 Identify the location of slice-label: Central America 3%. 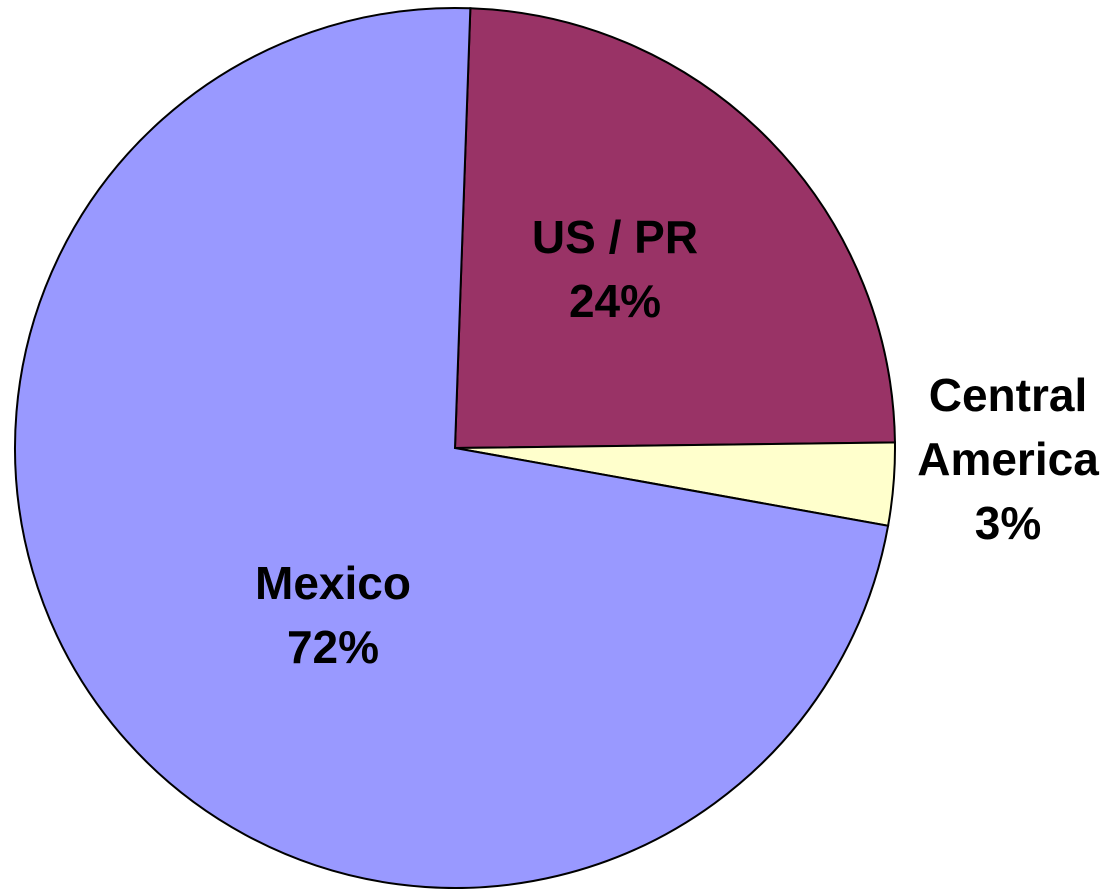
(1008, 459).